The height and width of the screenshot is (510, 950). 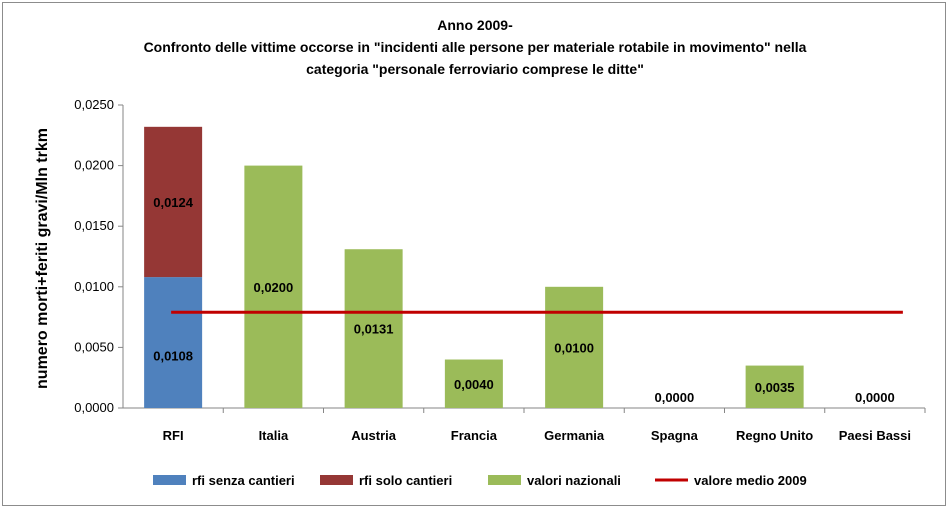 What do you see at coordinates (94, 286) in the screenshot?
I see `y-tick-label: 0,0100` at bounding box center [94, 286].